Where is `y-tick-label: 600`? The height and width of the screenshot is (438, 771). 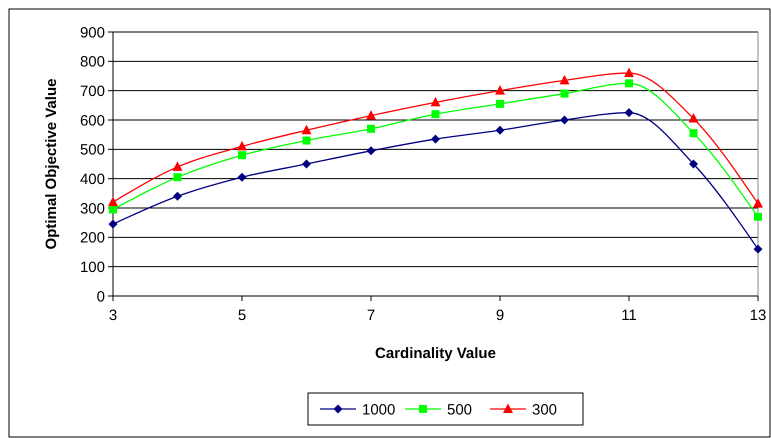 y-tick-label: 600 is located at coordinates (92, 121).